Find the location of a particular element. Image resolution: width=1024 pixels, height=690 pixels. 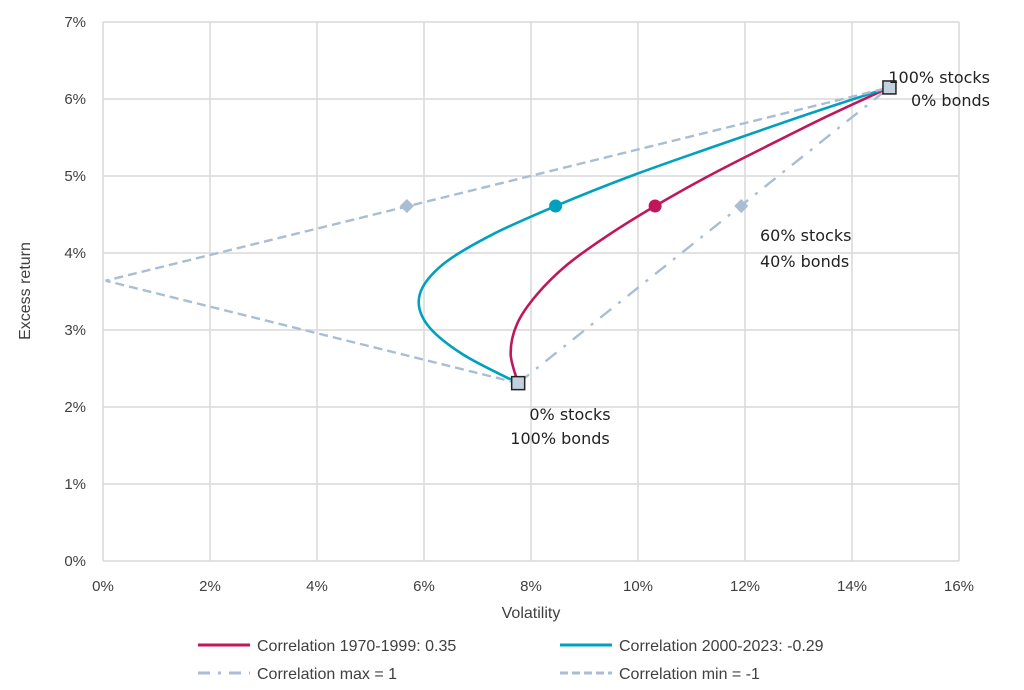

x-tick-label: 2% is located at coordinates (210, 586).